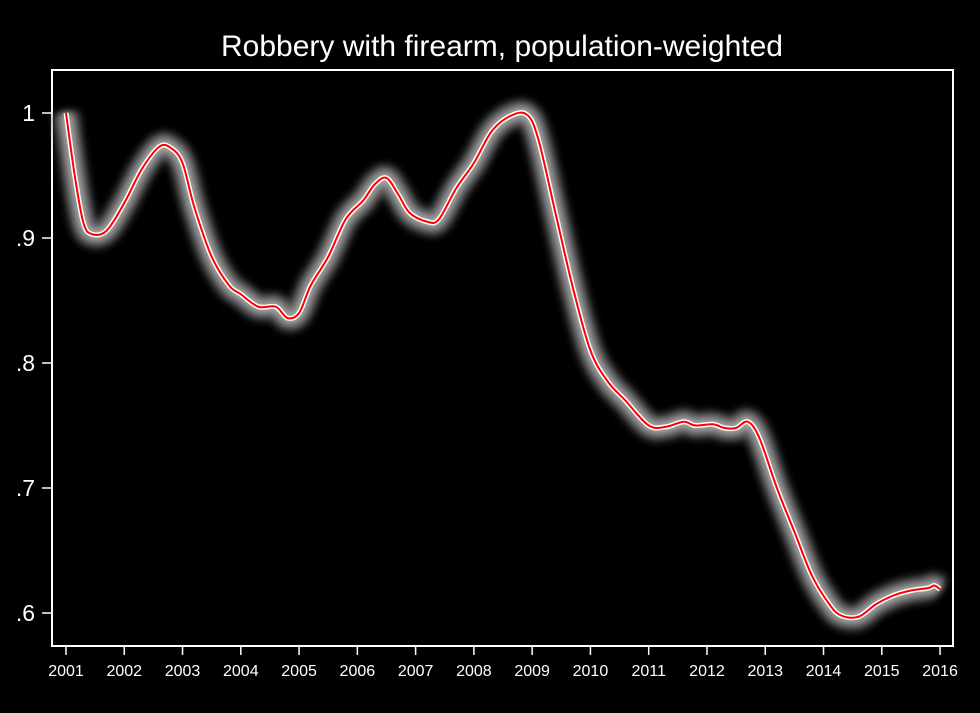  What do you see at coordinates (183, 671) in the screenshot?
I see `x-tick-label: 2003` at bounding box center [183, 671].